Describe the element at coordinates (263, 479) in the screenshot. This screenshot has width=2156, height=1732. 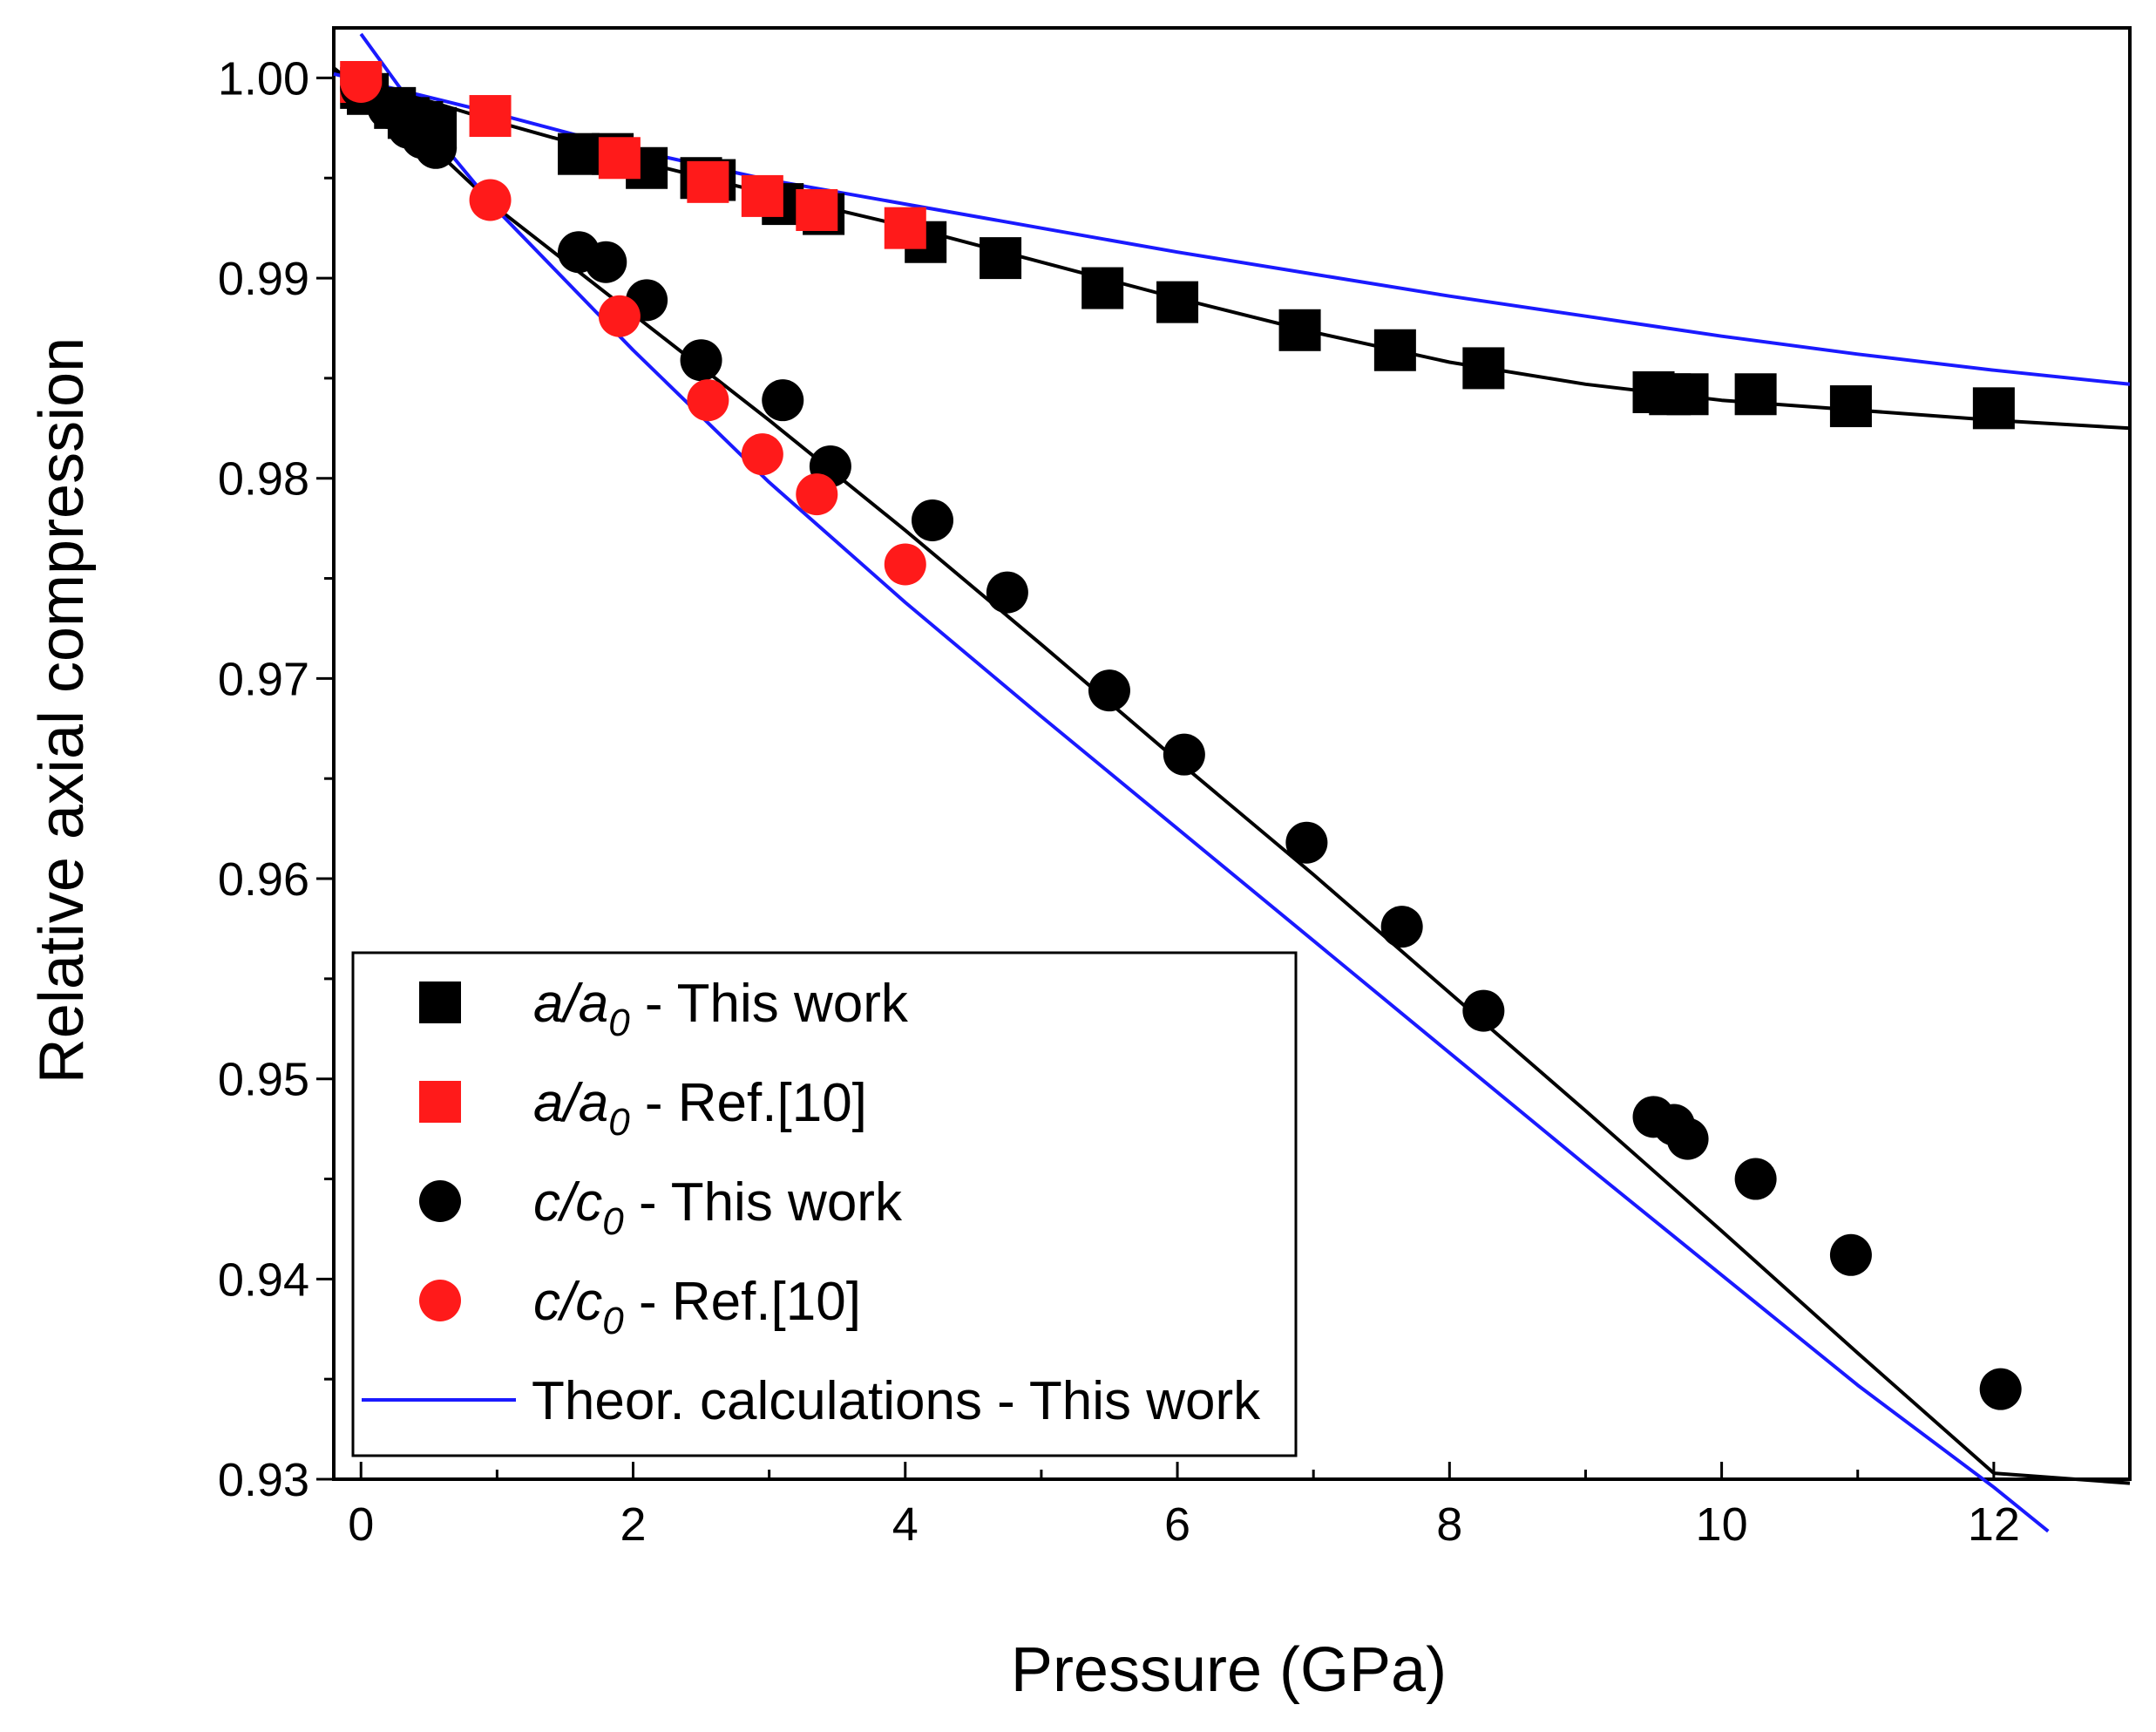
I see `y-tick-label: 0.98` at that location.